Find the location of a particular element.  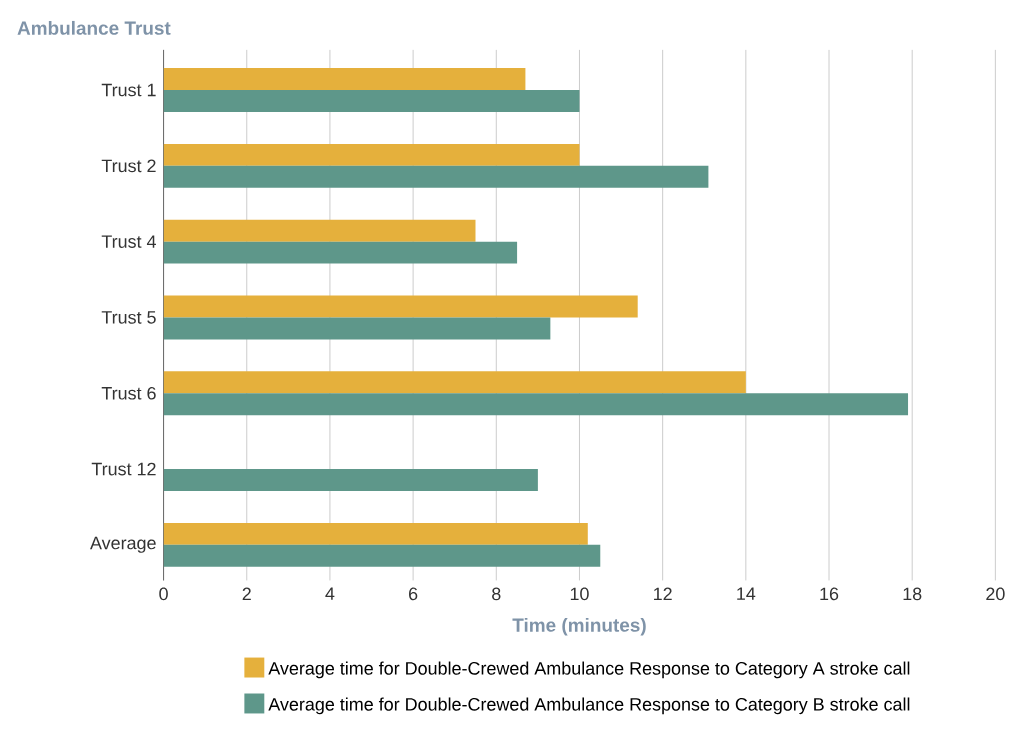

y-tick-label: Trust 12 is located at coordinates (123, 469).